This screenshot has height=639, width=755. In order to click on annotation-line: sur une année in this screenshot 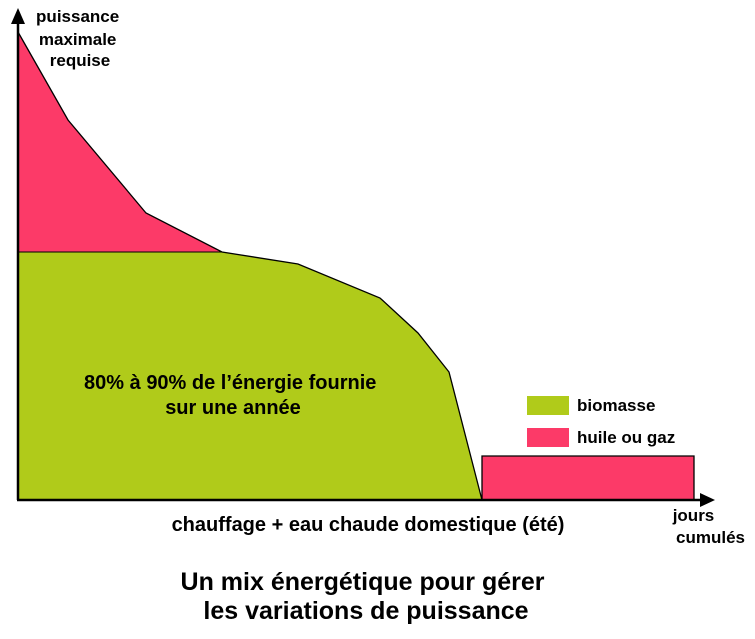, I will do `click(233, 408)`.